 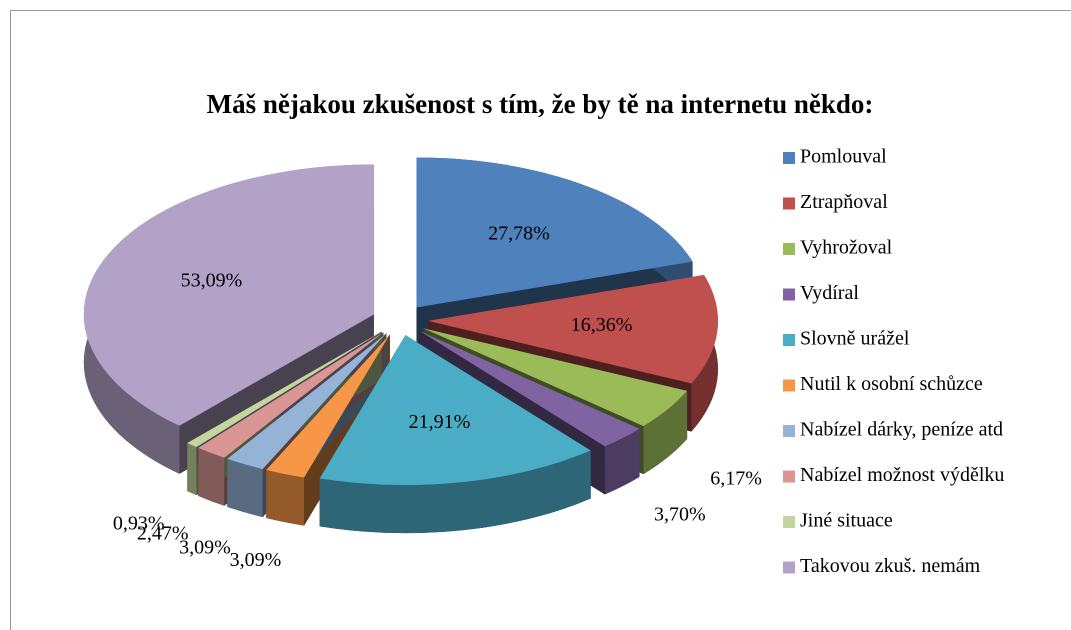 I want to click on legend-label: Nabízel dárky, peníze atd, so click(x=901, y=430).